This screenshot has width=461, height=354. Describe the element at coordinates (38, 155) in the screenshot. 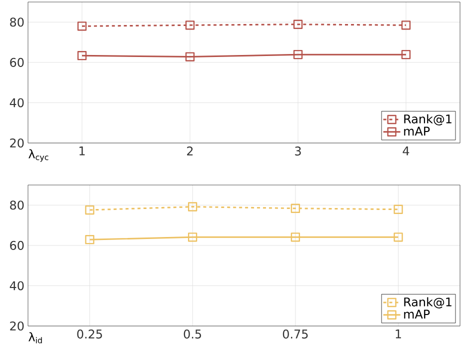

I see `x-axis-title: λ$_{cyc}$` at that location.